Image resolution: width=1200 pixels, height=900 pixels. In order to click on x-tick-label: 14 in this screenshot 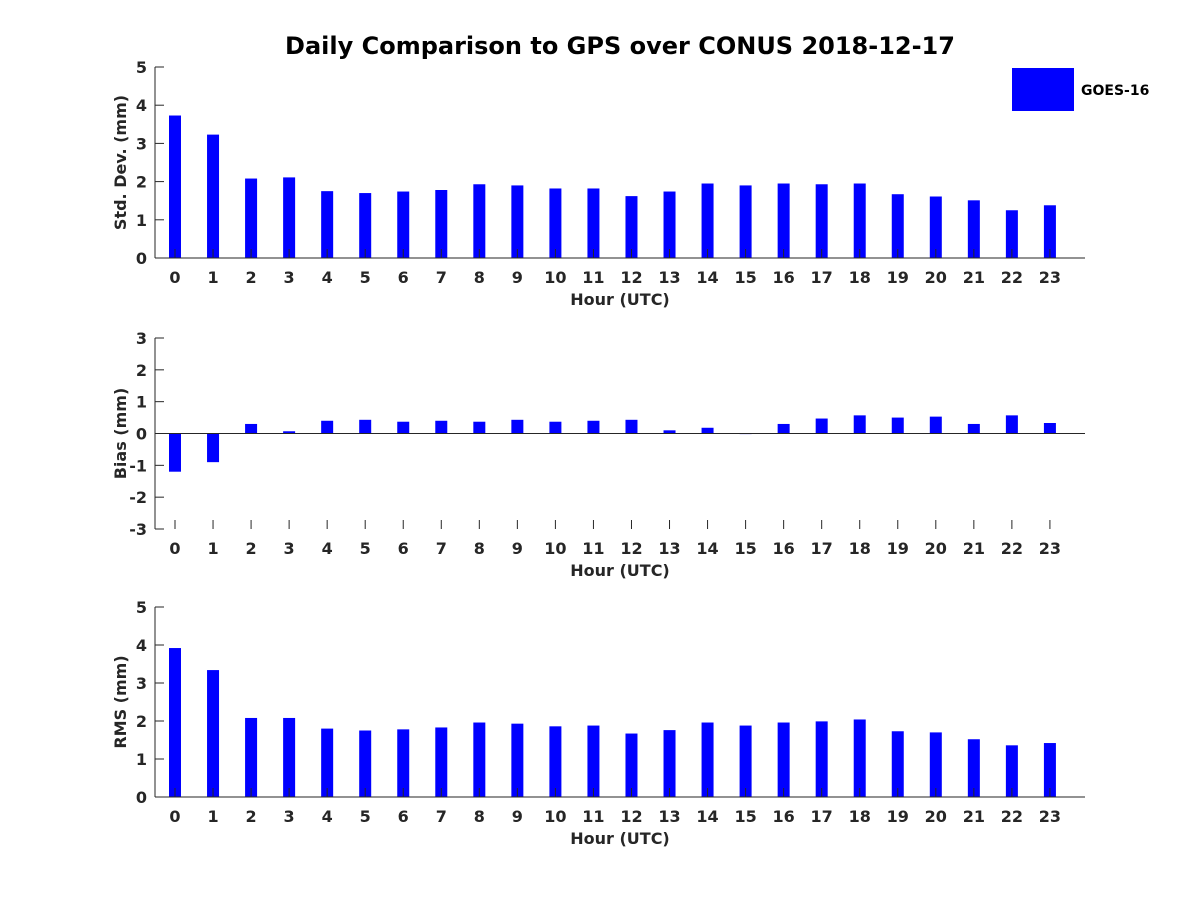, I will do `click(707, 277)`.